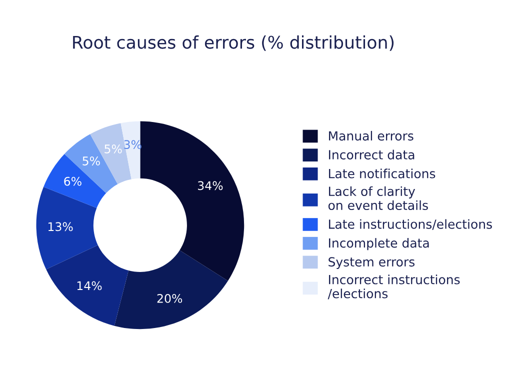 The width and height of the screenshot is (507, 381). Describe the element at coordinates (210, 185) in the screenshot. I see `data-label: 34%` at that location.